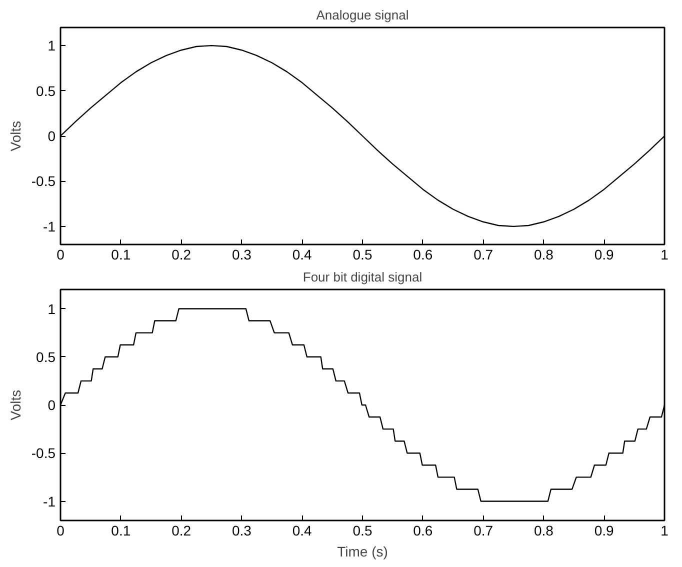 This screenshot has width=682, height=567. What do you see at coordinates (362, 552) in the screenshot?
I see `x-axis-title: Time (s)` at bounding box center [362, 552].